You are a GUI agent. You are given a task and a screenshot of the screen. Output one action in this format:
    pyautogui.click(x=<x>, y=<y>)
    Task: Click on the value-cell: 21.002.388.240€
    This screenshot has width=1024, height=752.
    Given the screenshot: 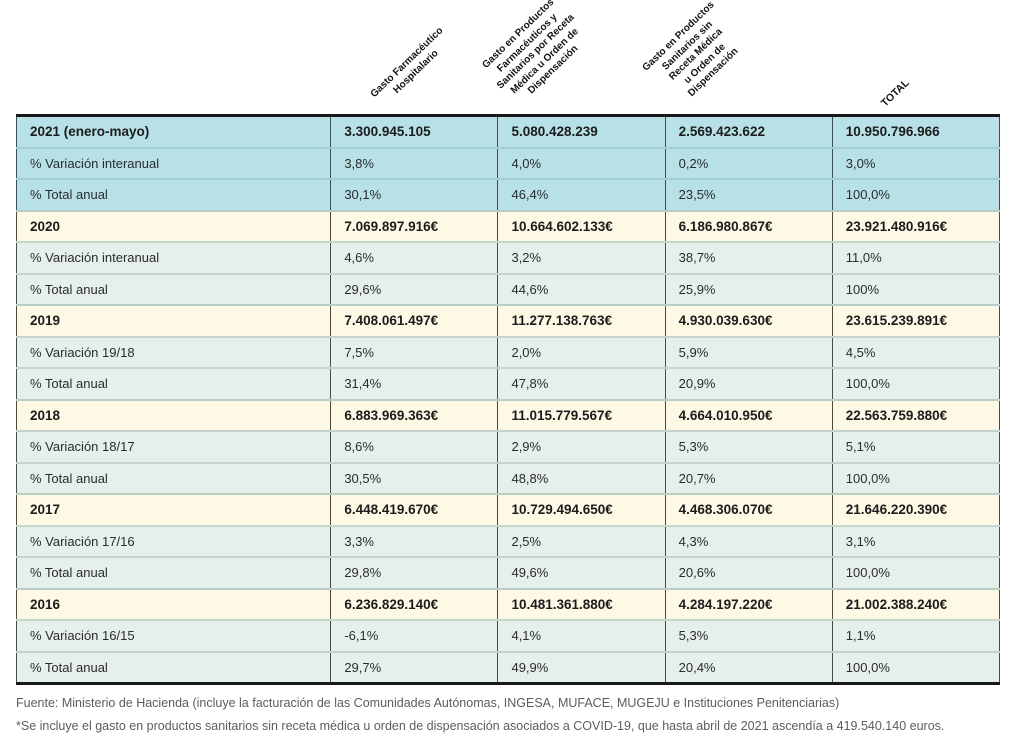 What is the action you would take?
    pyautogui.click(x=916, y=603)
    